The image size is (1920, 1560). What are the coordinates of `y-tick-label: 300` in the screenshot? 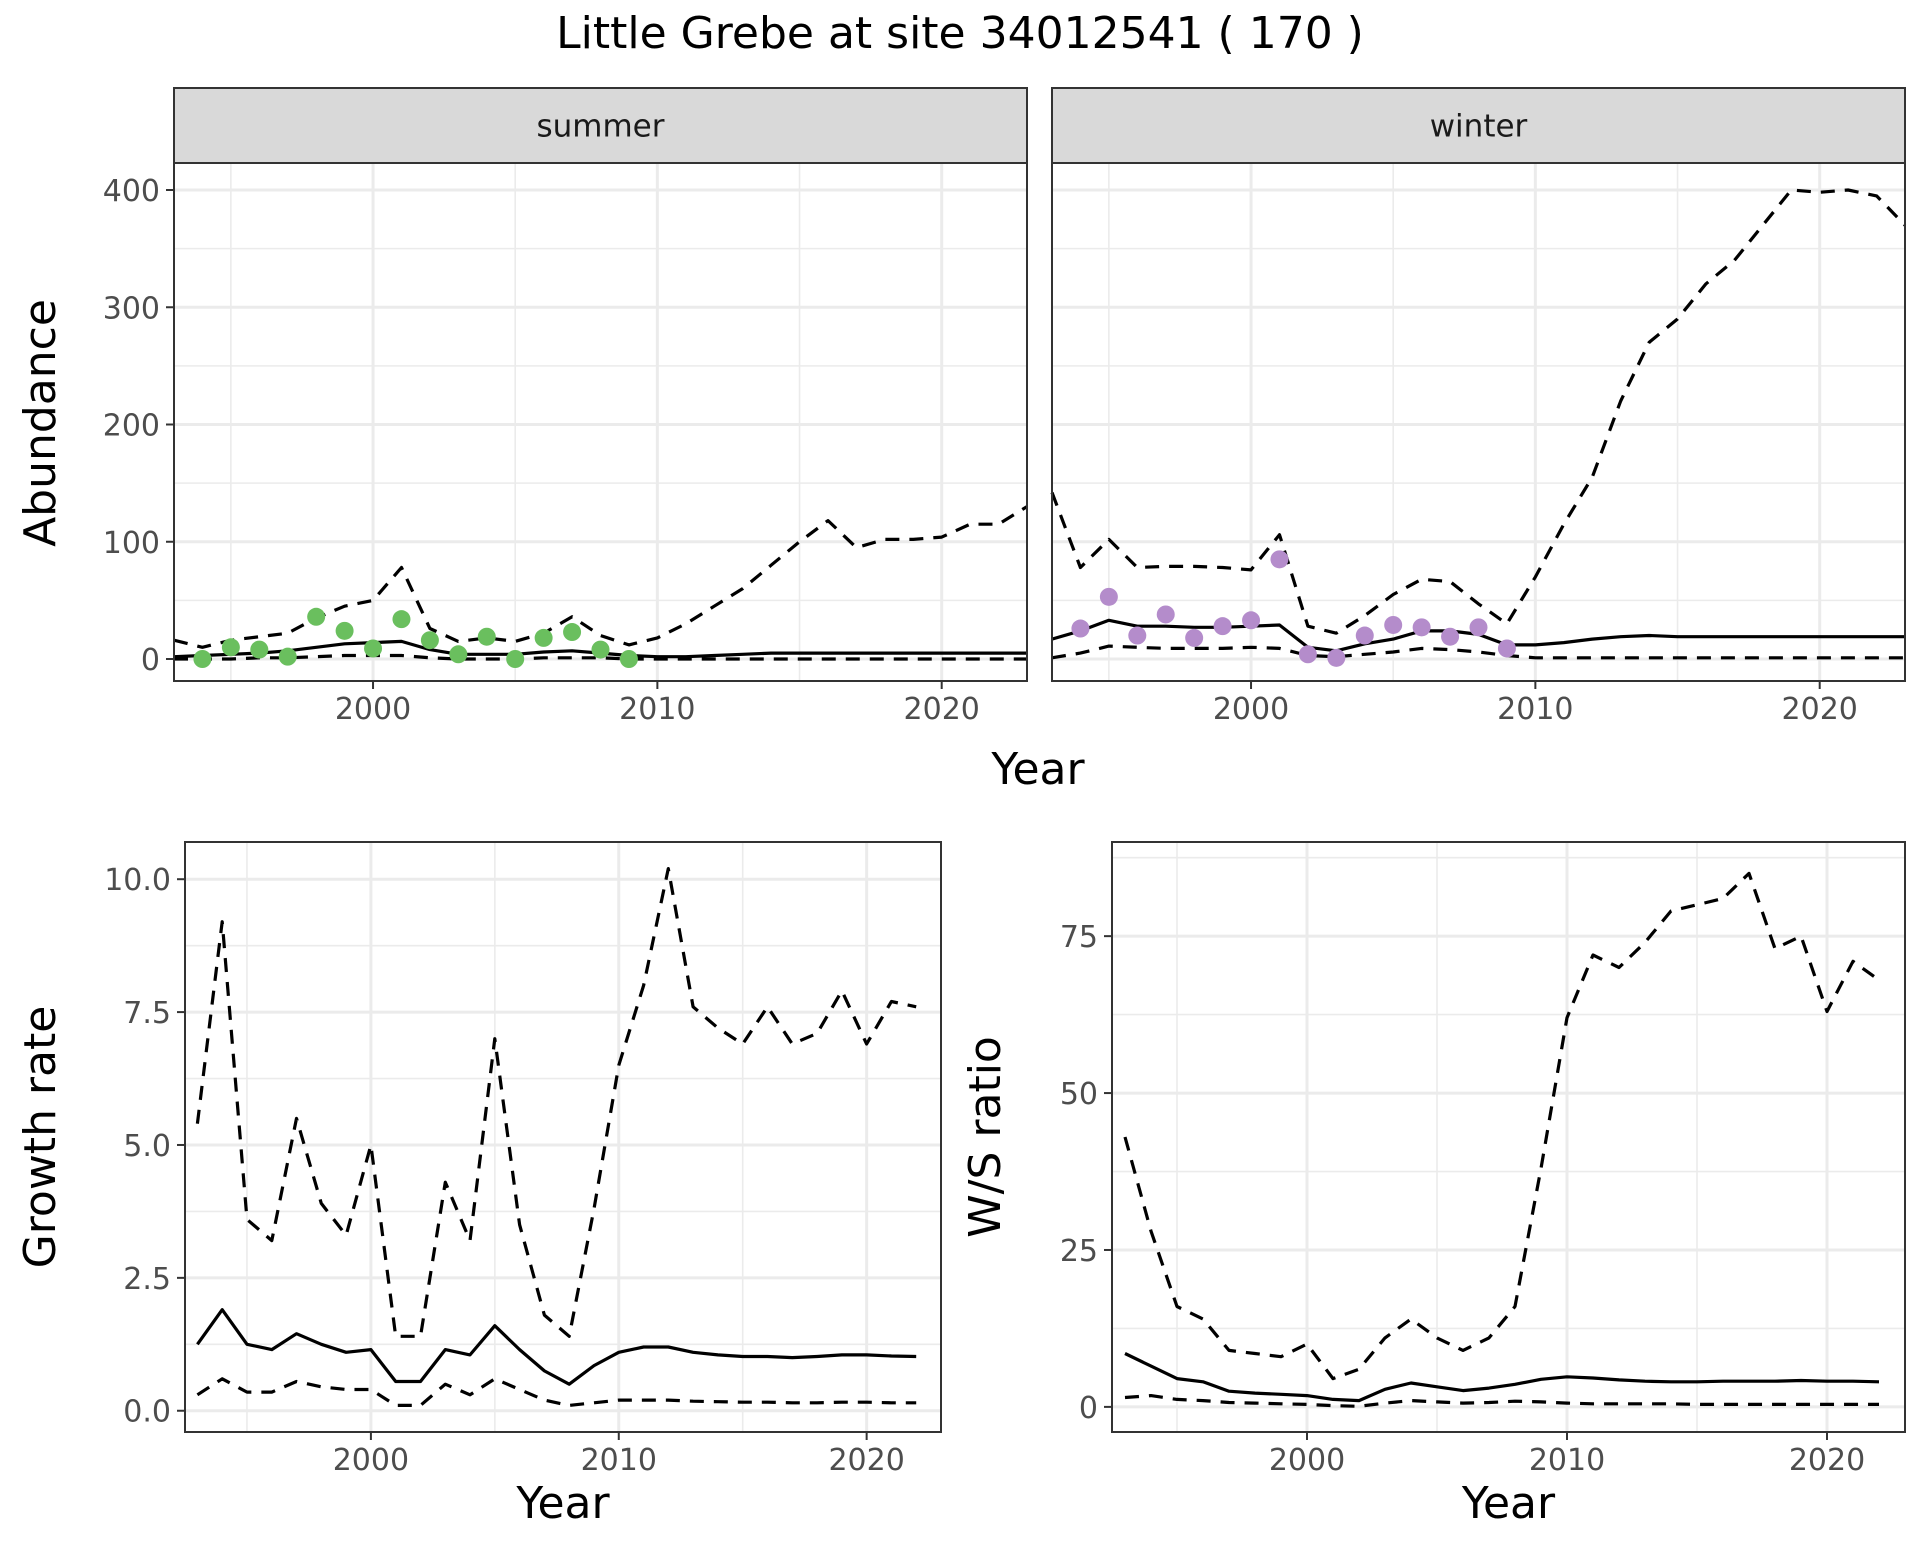 It's located at (131, 308).